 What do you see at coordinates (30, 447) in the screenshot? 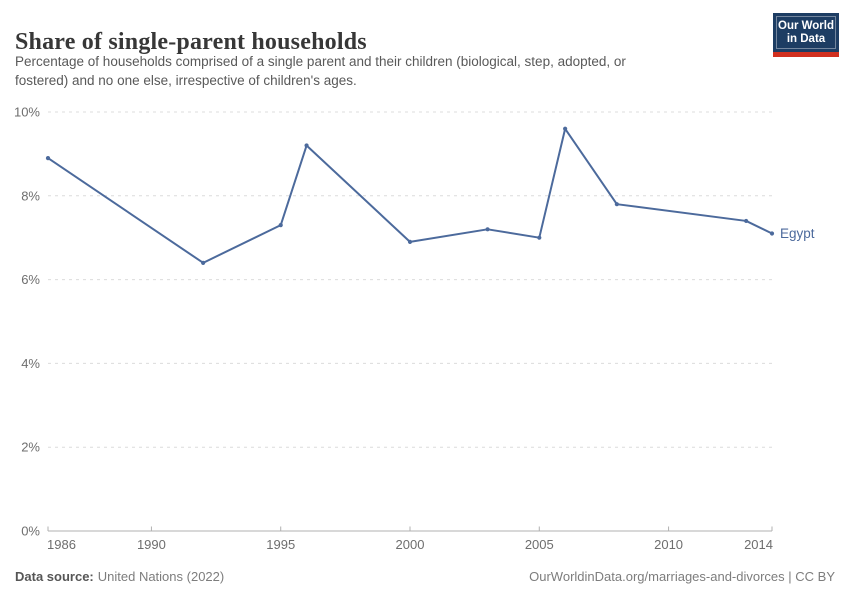
I see `y-tick-label: 2%` at bounding box center [30, 447].